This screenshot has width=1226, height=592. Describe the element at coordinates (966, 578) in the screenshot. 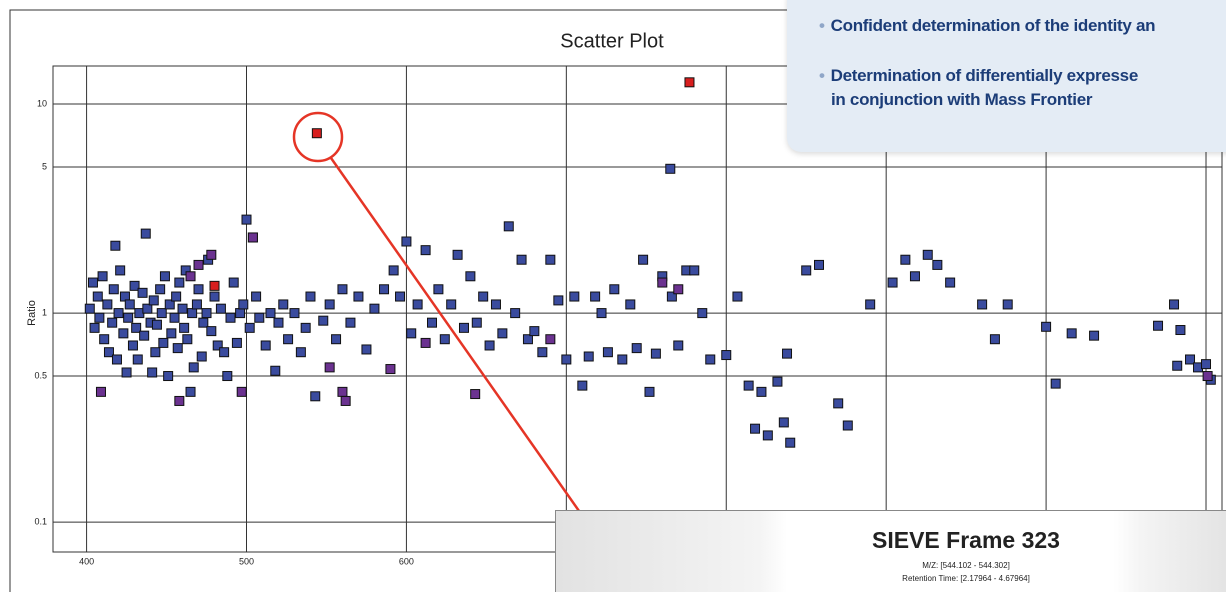

I see `frame-rt: Retention Time: [2.17964 - 4.67964]` at that location.